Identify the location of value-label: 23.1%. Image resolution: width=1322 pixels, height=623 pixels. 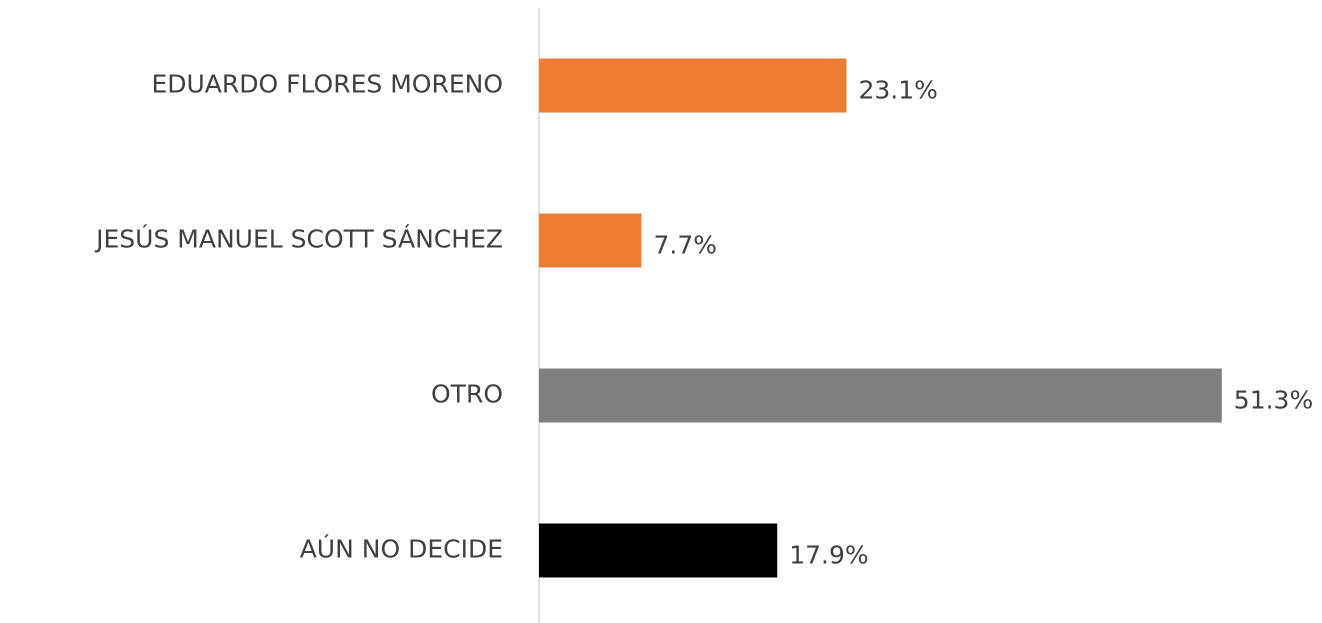
(897, 90).